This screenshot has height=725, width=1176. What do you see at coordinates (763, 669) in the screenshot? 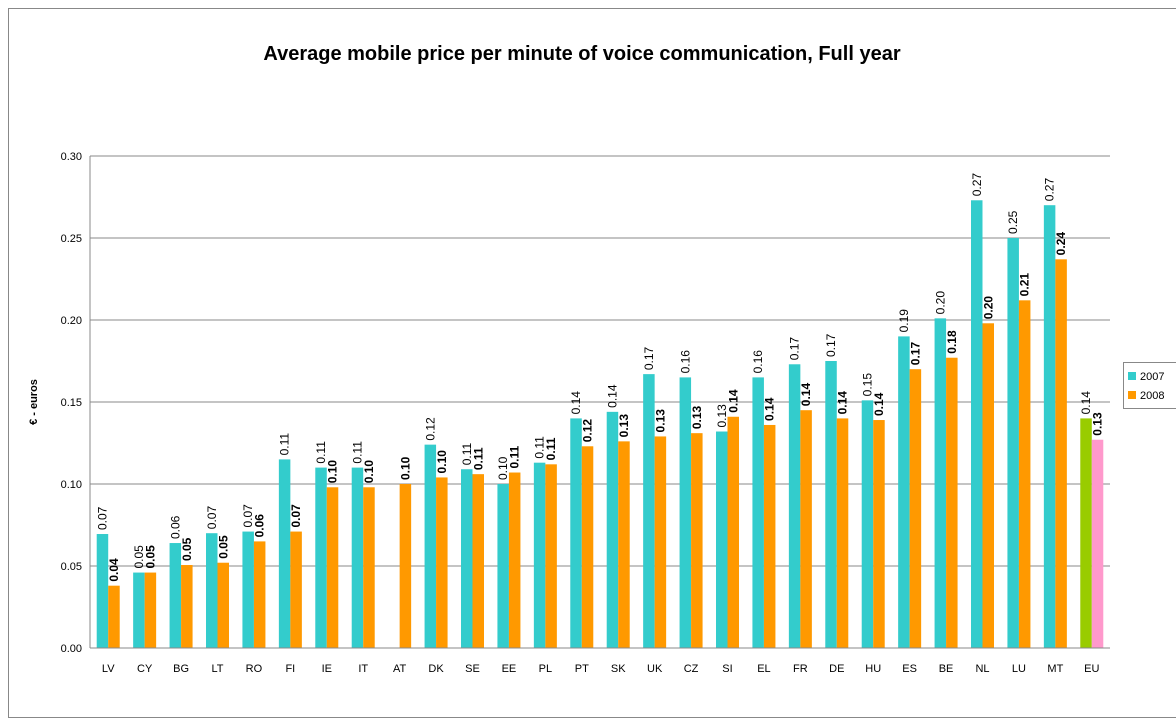
I see `x-tick-label: EL` at bounding box center [763, 669].